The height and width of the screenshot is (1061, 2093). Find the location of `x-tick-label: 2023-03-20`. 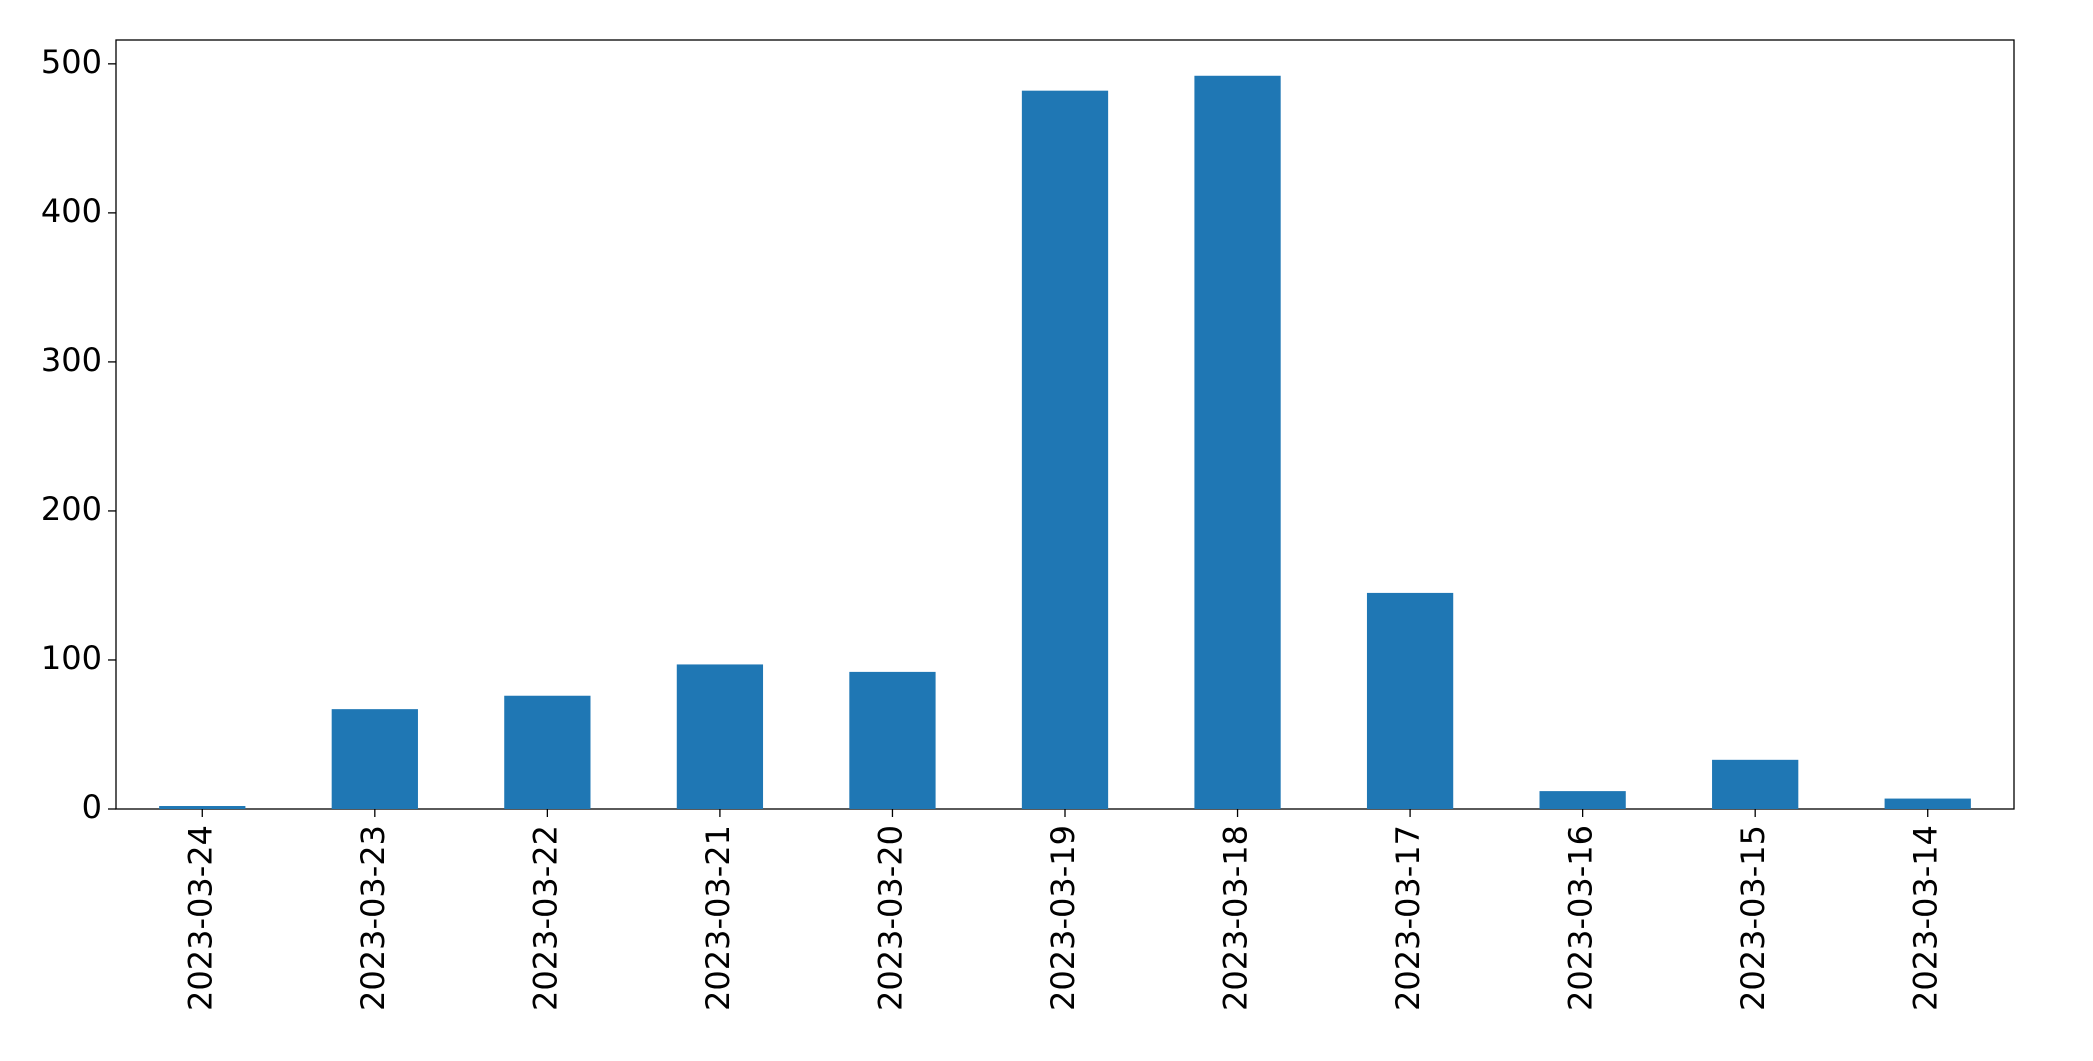

x-tick-label: 2023-03-20 is located at coordinates (890, 918).